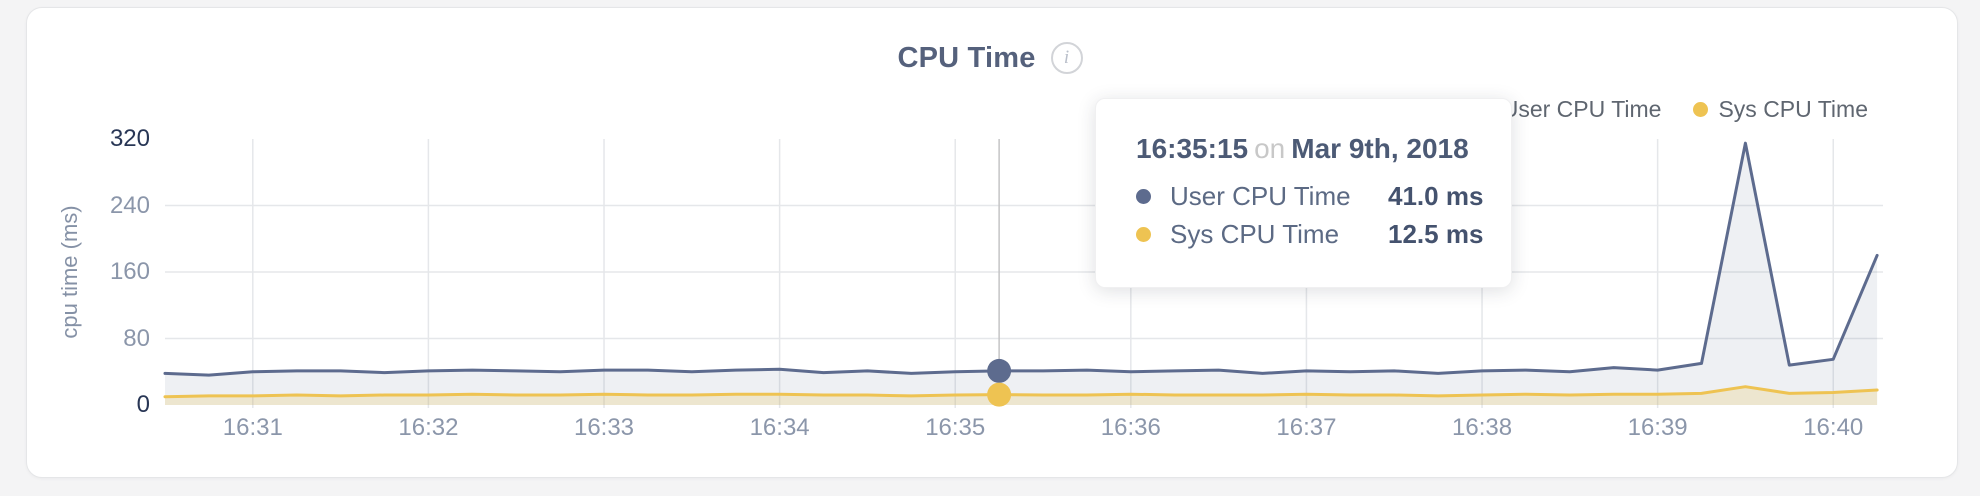 The height and width of the screenshot is (496, 1980). I want to click on tooltip-date: Mar 9th, 2018, so click(1380, 148).